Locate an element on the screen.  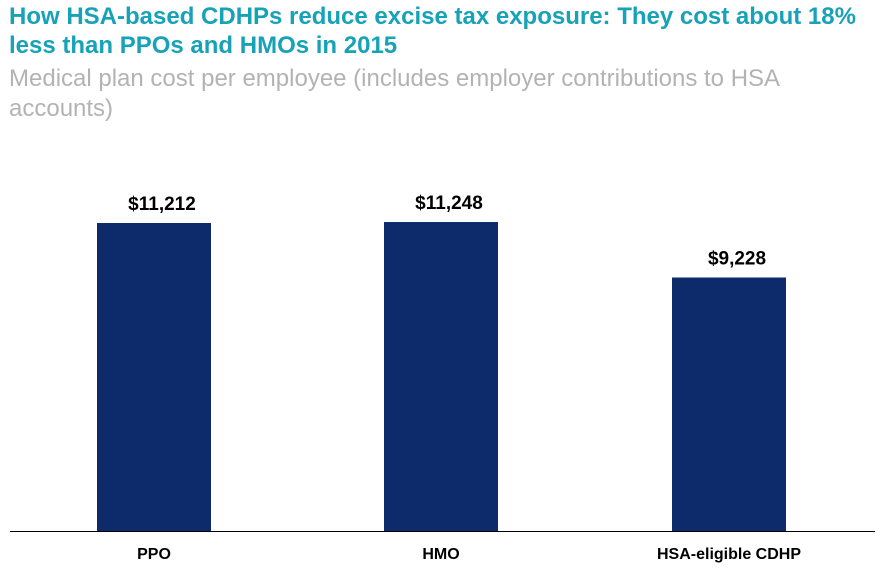
category-label-hsa-eligible-cdhp: HSA-eligible CDHP is located at coordinates (729, 554).